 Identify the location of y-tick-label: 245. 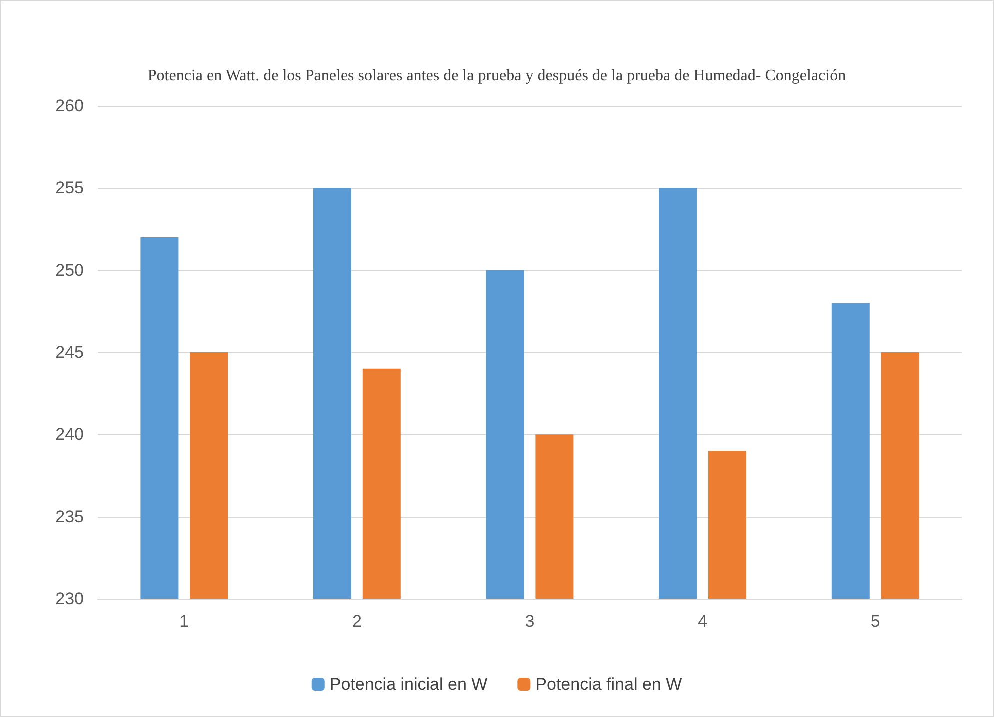
(70, 352).